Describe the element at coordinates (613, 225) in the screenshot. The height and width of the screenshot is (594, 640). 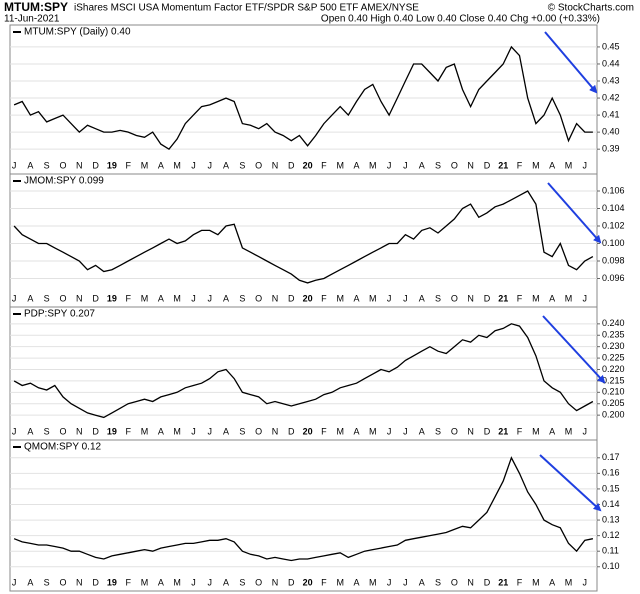
I see `y-tick-label: 0.102` at that location.